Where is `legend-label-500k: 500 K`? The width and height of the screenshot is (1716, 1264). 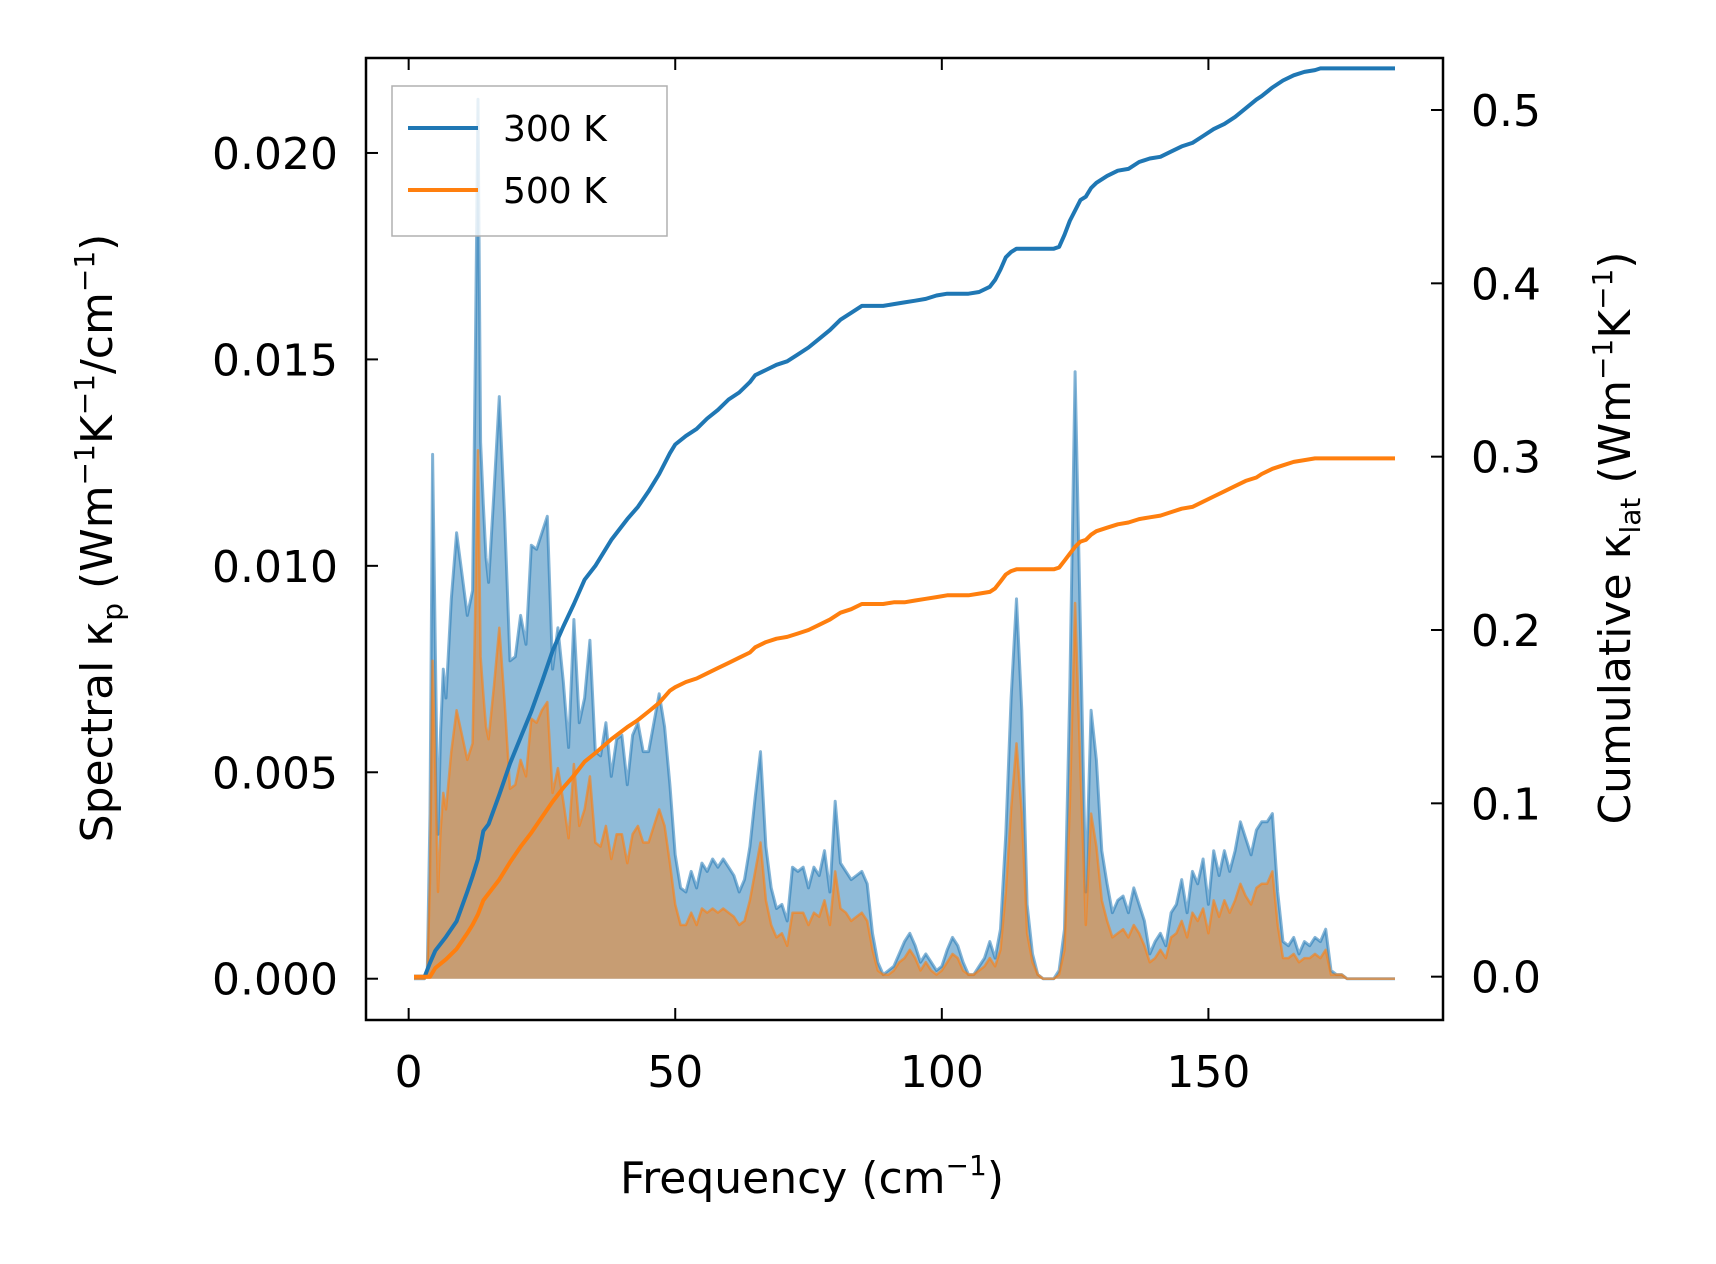
legend-label-500k: 500 K is located at coordinates (555, 191).